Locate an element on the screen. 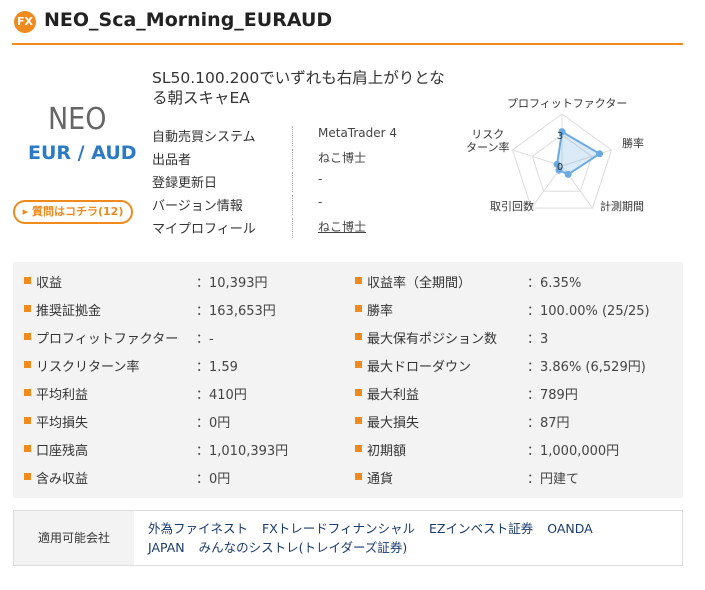 The width and height of the screenshot is (705, 590). stat-value: ：410円 is located at coordinates (221, 395).